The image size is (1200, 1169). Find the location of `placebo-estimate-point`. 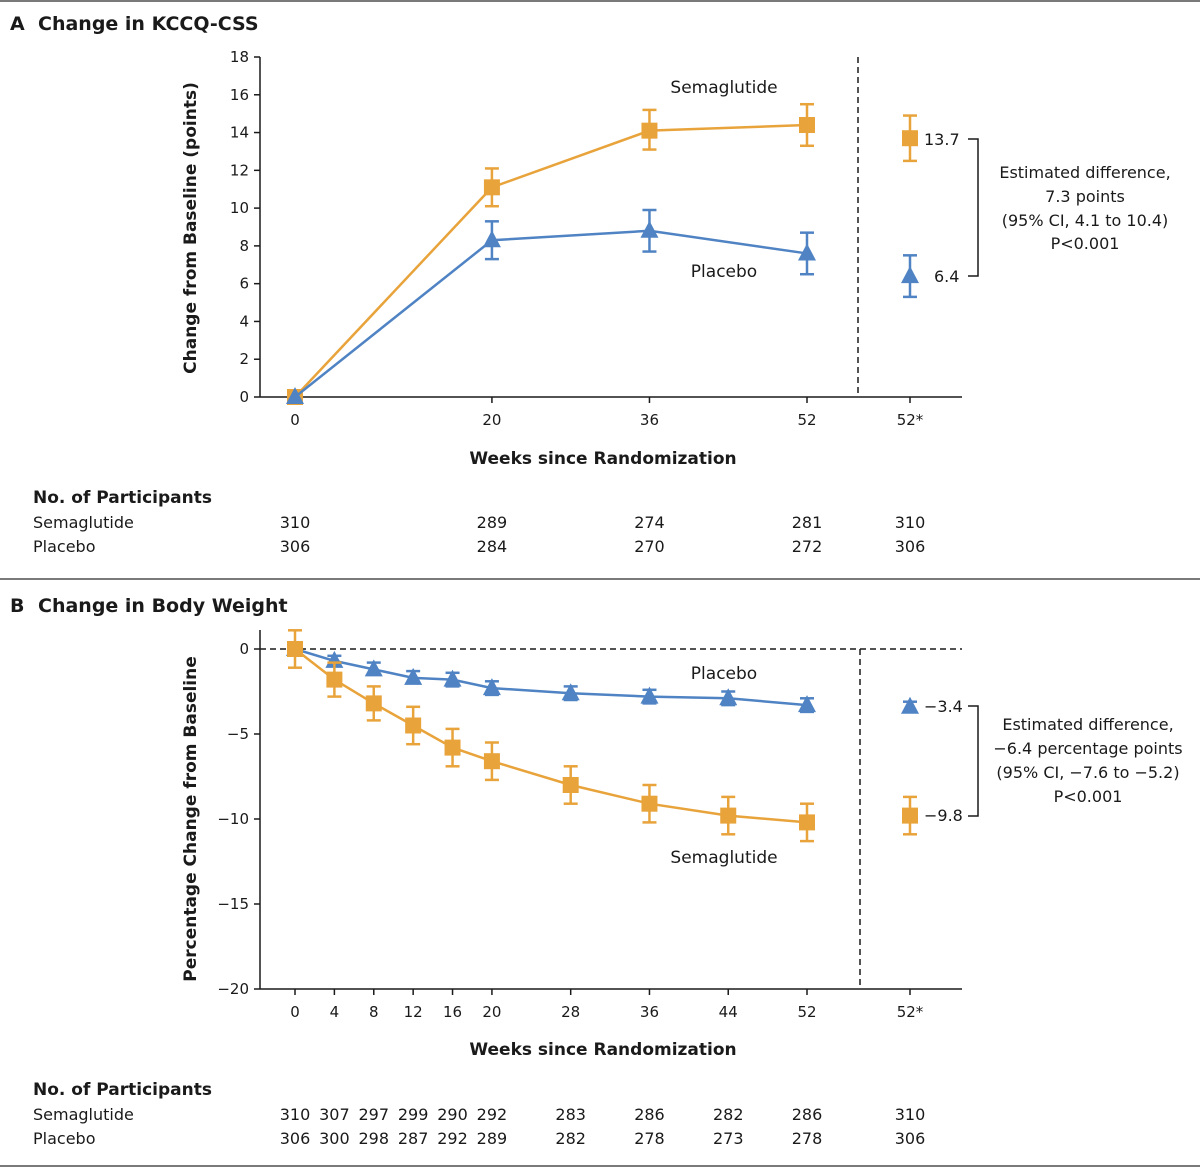

placebo-estimate-point is located at coordinates (910, 705).